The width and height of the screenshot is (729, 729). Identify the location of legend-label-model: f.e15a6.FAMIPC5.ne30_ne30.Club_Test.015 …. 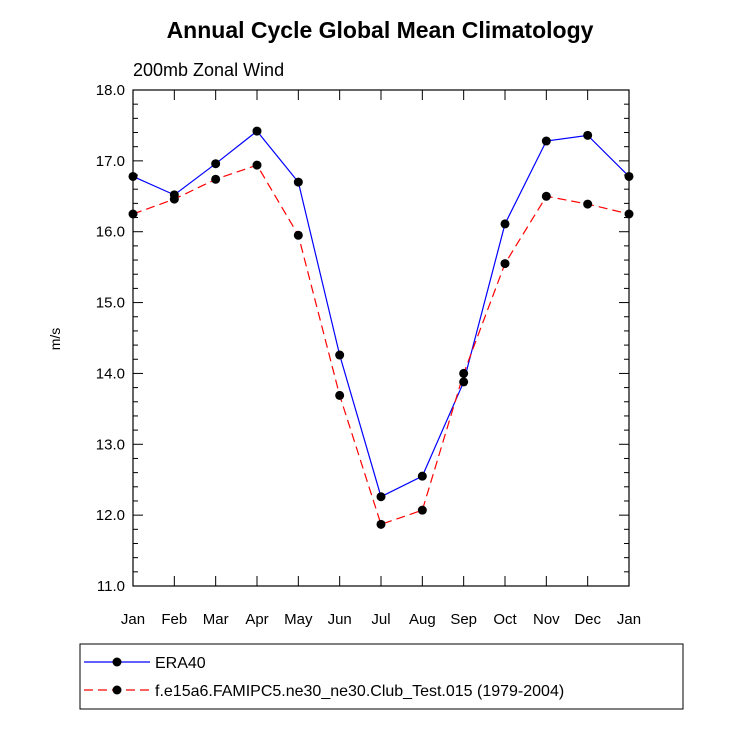
(359, 691).